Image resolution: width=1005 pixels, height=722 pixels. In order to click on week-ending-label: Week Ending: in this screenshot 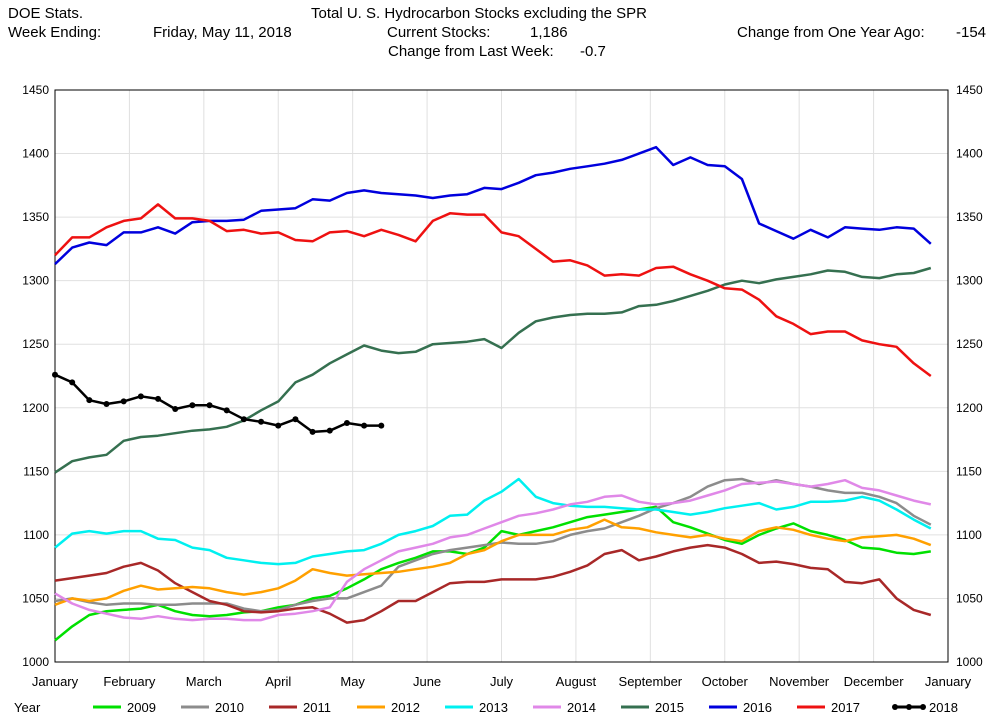, I will do `click(55, 32)`.